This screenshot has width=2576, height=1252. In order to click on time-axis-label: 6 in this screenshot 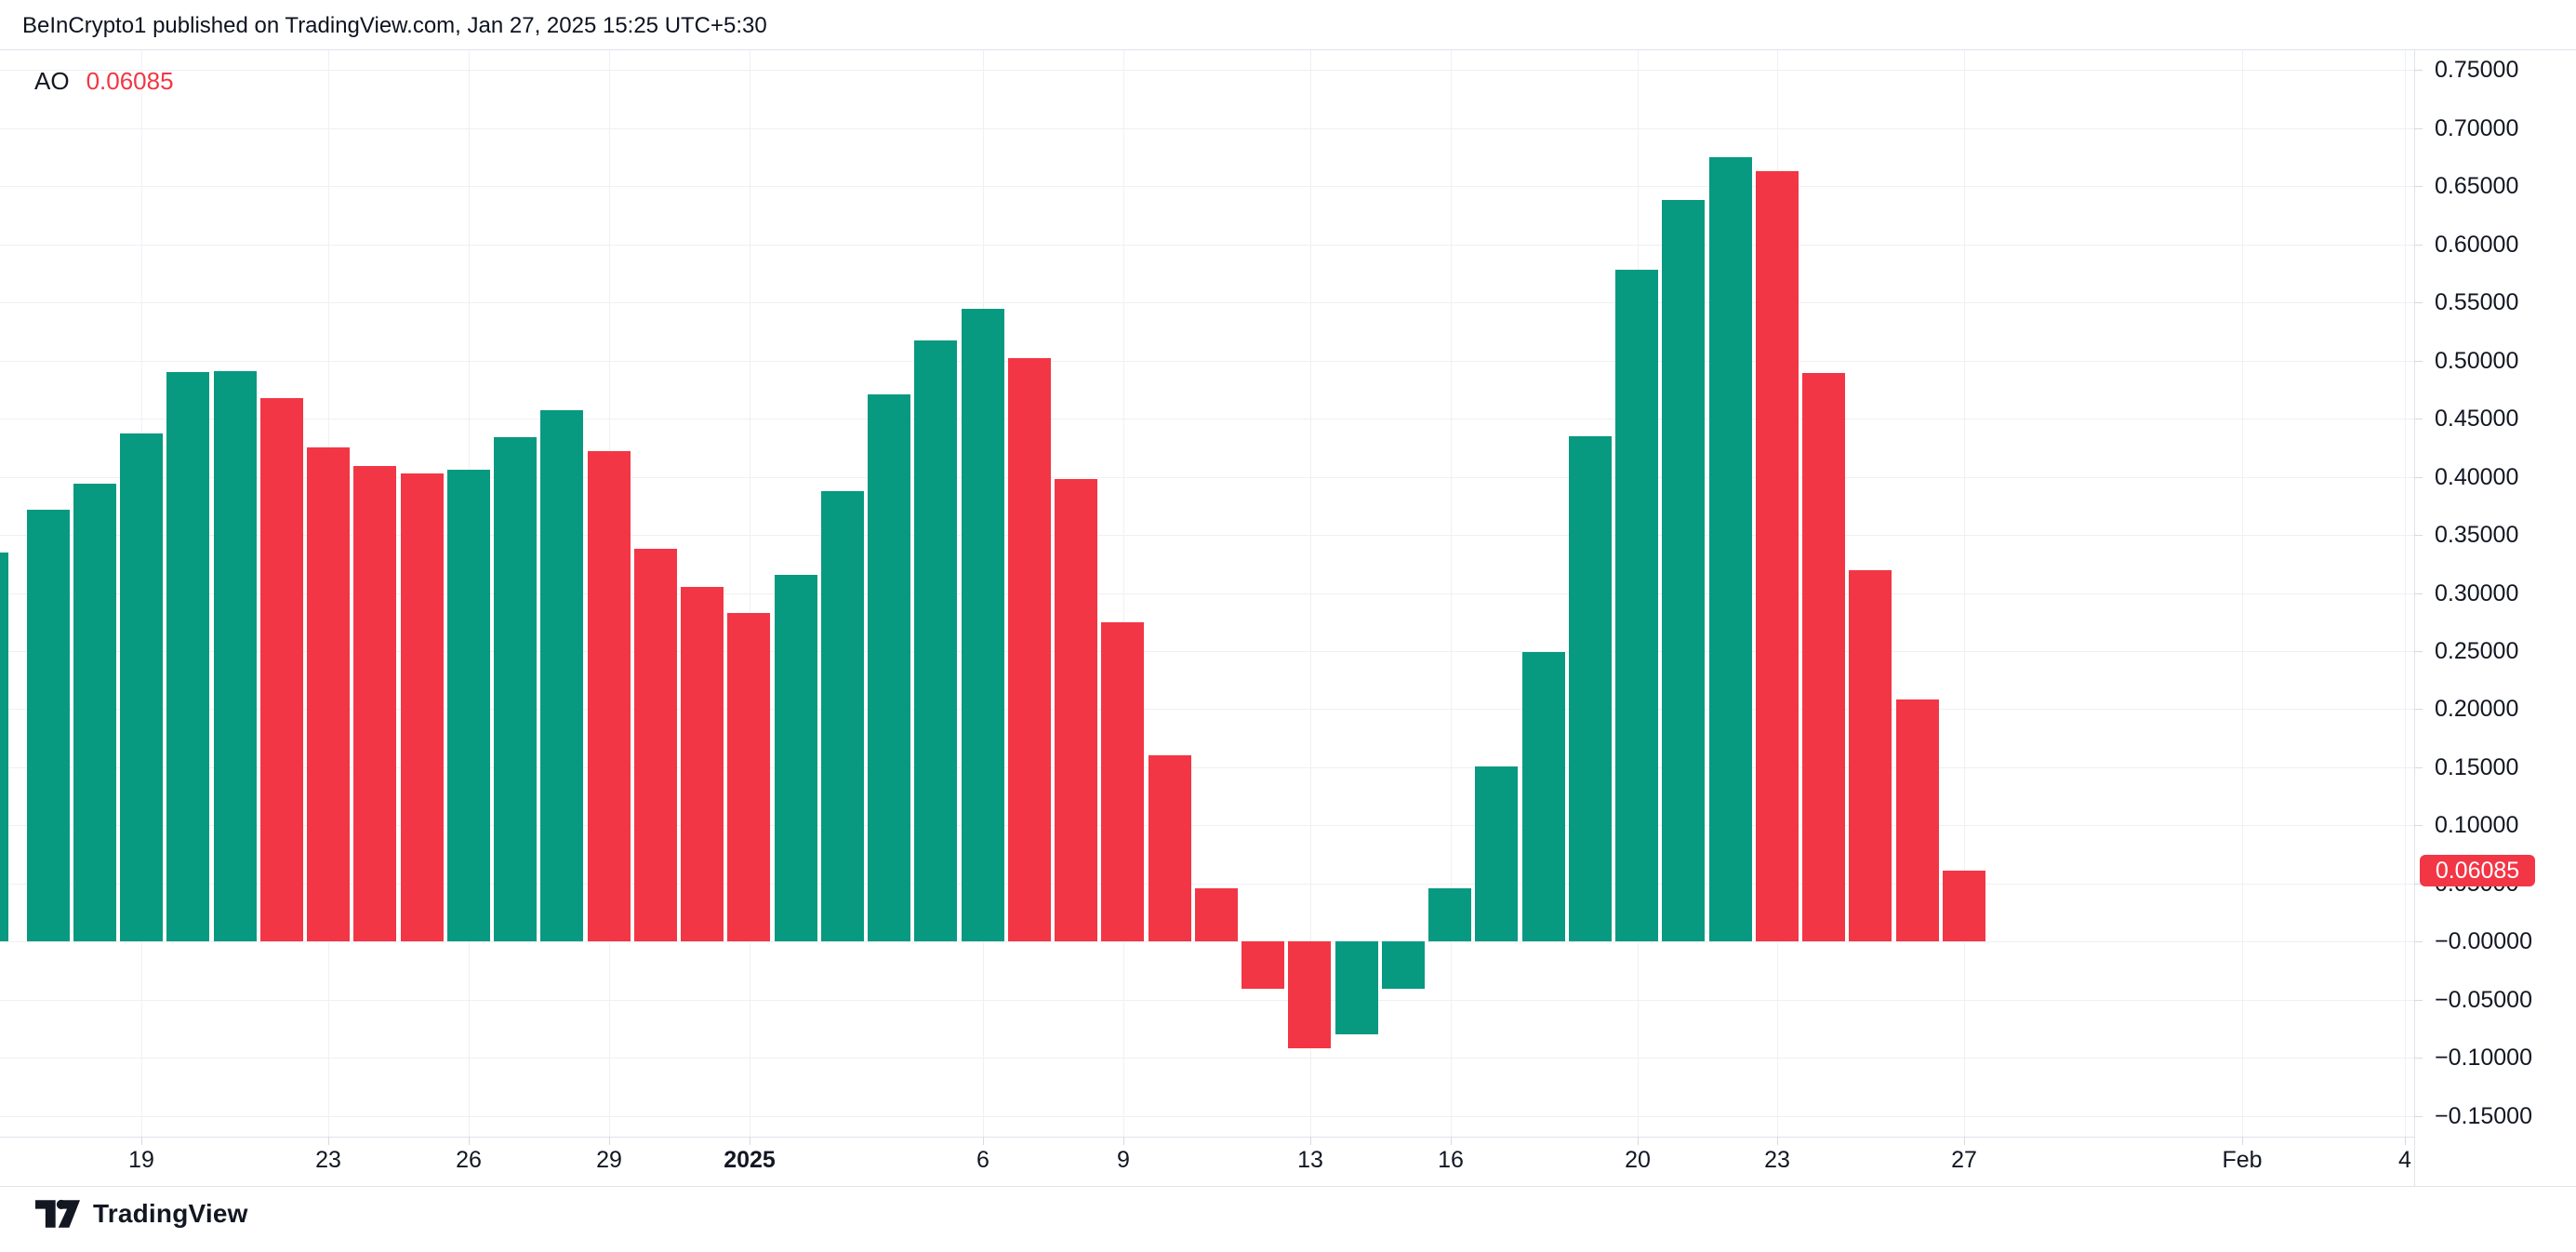, I will do `click(982, 1160)`.